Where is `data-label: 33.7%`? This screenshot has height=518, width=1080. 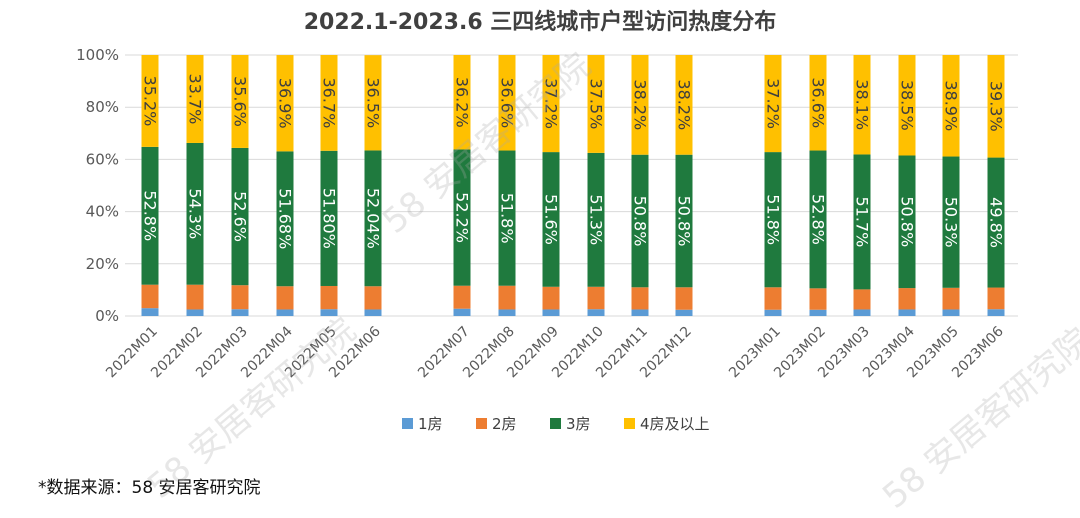
data-label: 33.7% is located at coordinates (195, 99).